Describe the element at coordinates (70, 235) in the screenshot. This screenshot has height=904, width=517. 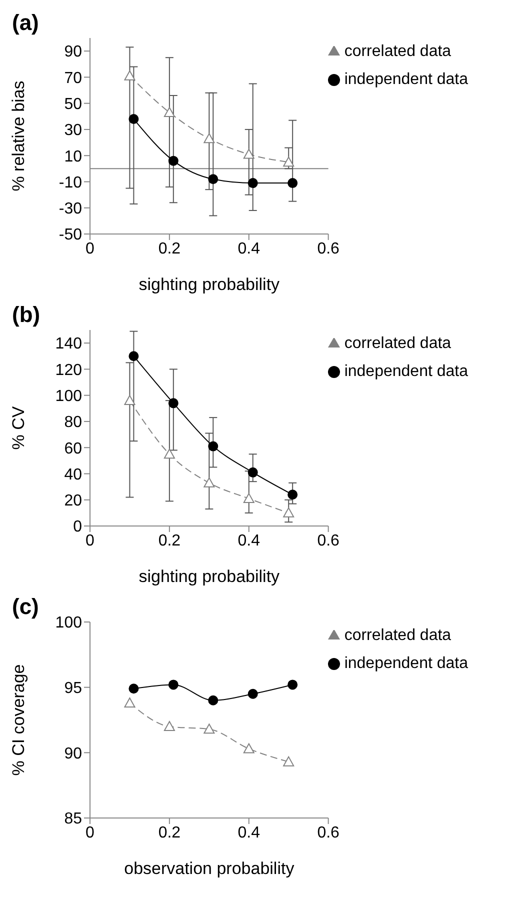
I see `y-tick-label: -50` at that location.